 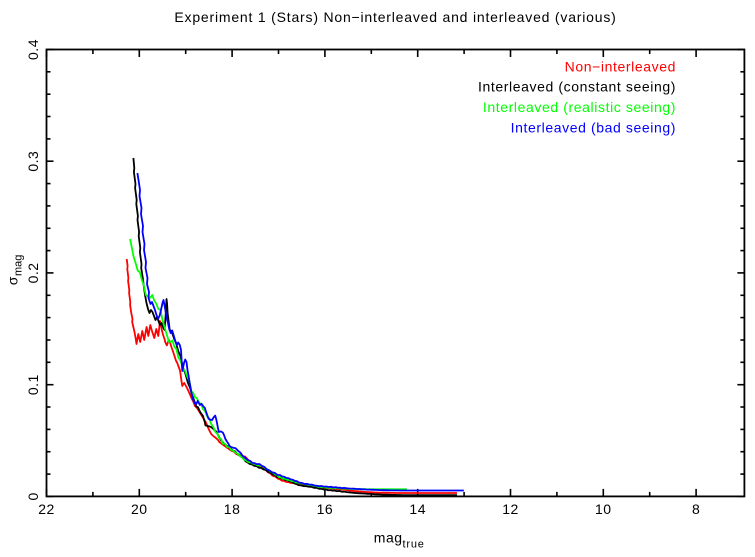 What do you see at coordinates (139, 509) in the screenshot?
I see `svg-text: 20` at bounding box center [139, 509].